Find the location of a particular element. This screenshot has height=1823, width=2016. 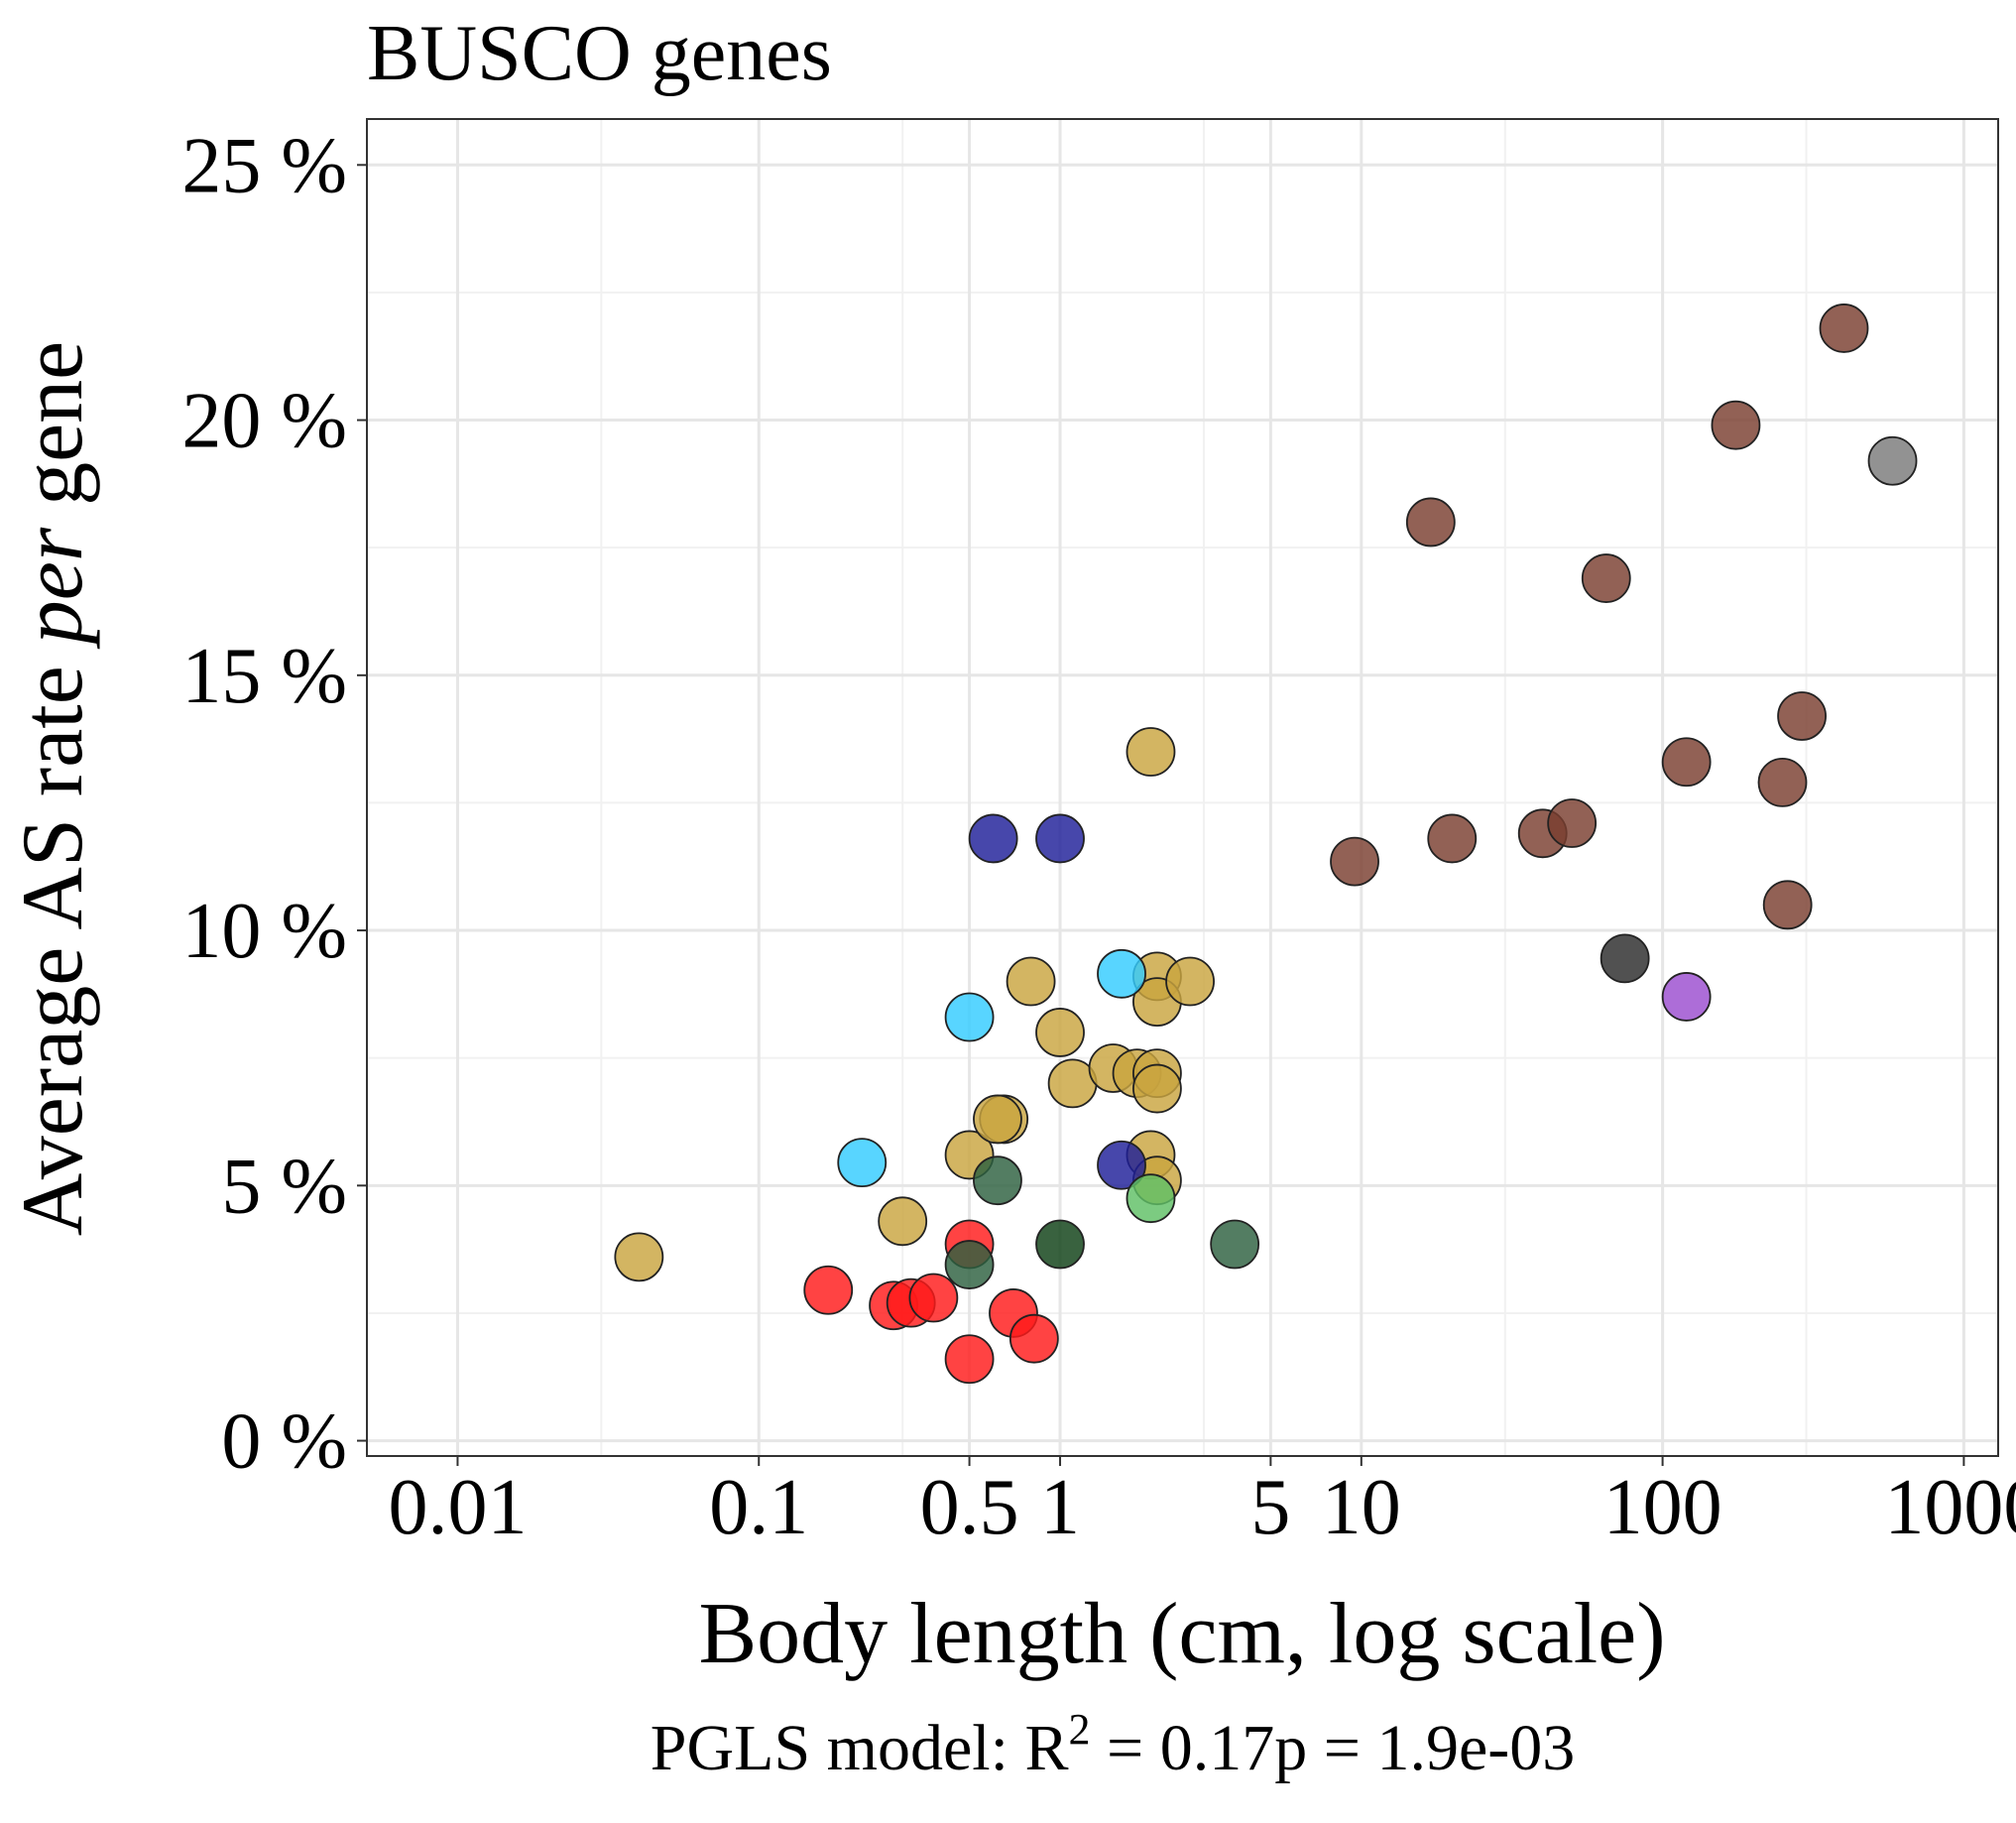

x-axis-label: Body length (cm, log scale) is located at coordinates (1181, 1634).